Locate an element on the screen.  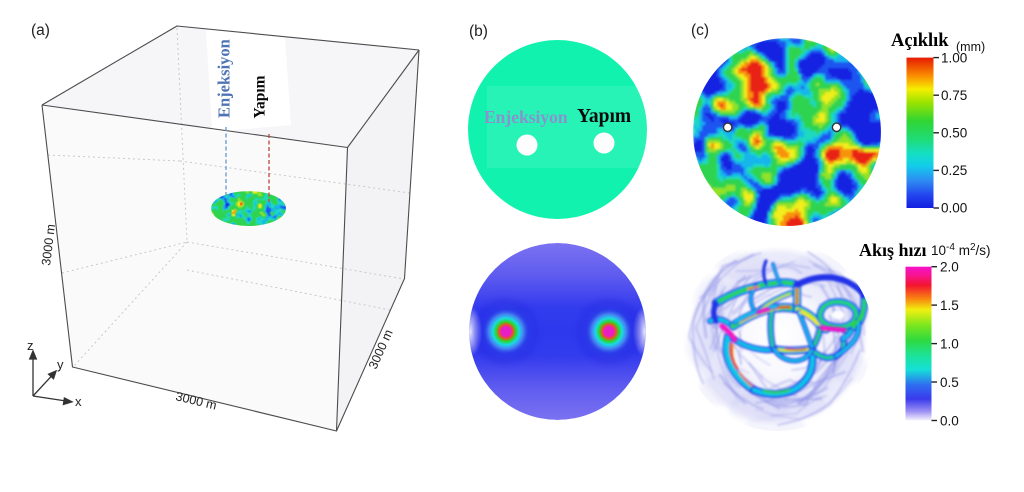
svg-text: 0.25 is located at coordinates (954, 170).